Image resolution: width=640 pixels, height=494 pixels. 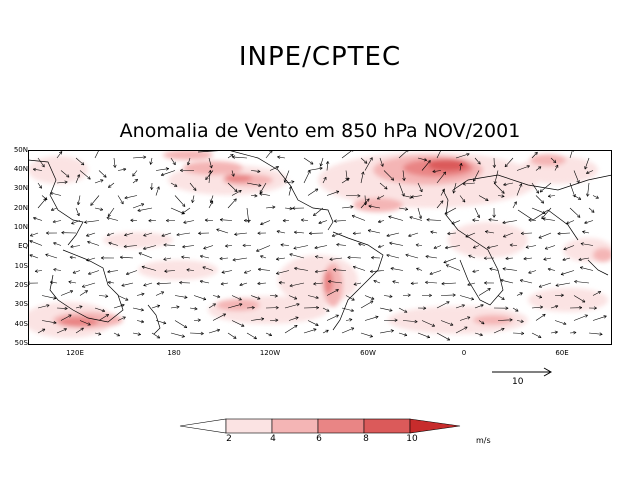 What do you see at coordinates (319, 439) in the screenshot?
I see `scale-tick-6: 6` at bounding box center [319, 439].